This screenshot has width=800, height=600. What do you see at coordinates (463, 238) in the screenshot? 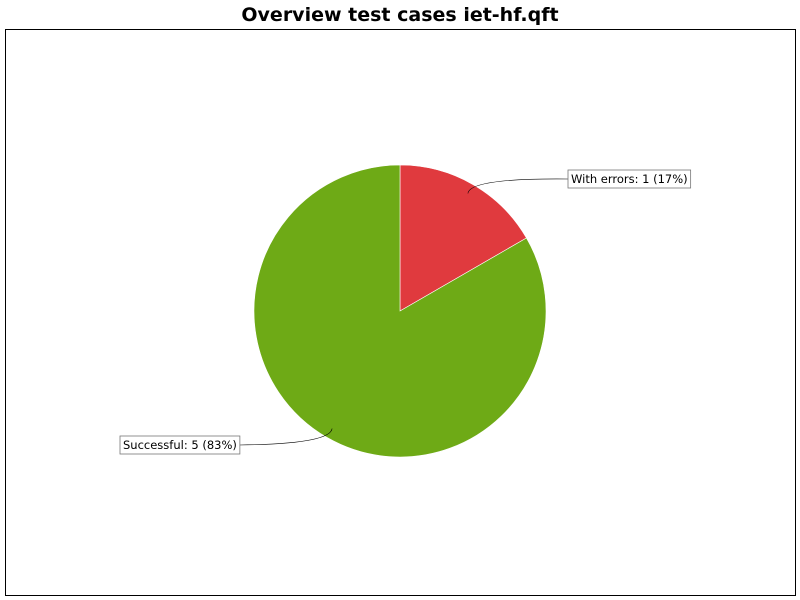
I see `pie-slice-with-errors` at bounding box center [463, 238].